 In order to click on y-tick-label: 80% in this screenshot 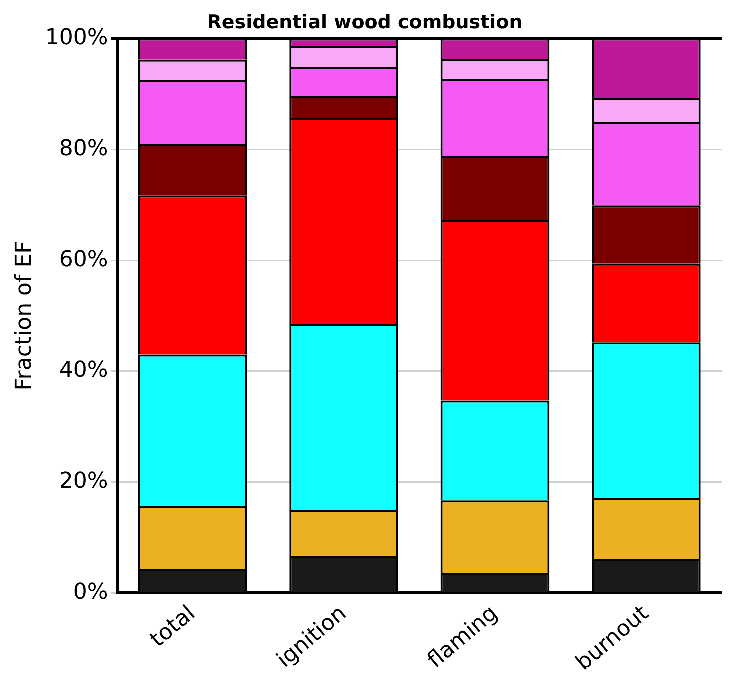, I will do `click(83, 149)`.